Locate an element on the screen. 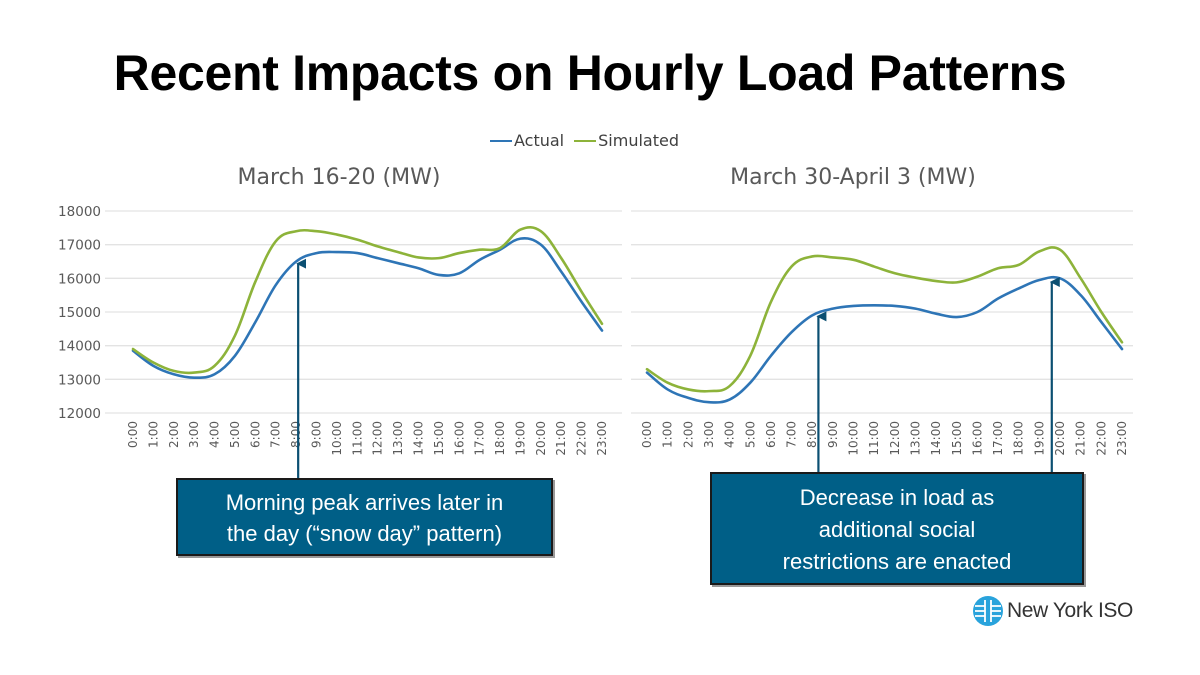 The width and height of the screenshot is (1200, 675). legend-label-simulated: Simulated is located at coordinates (638, 140).